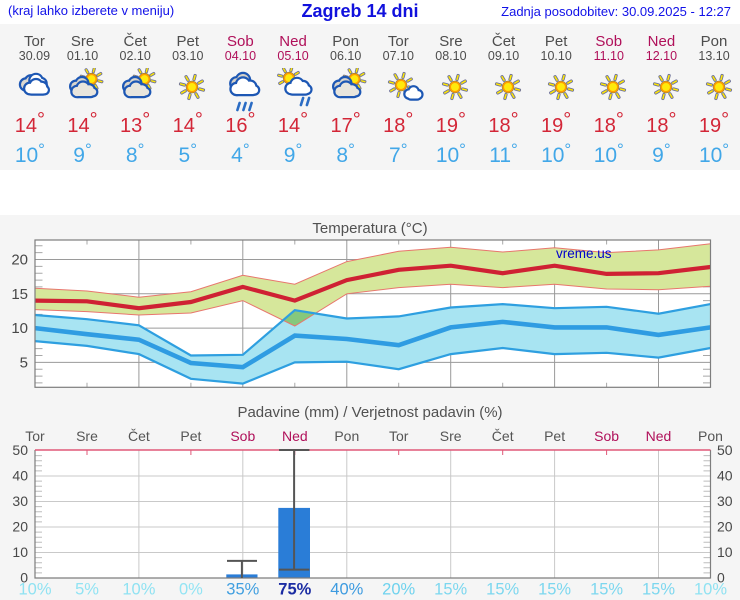  What do you see at coordinates (87, 590) in the screenshot?
I see `svg-text: 5%` at bounding box center [87, 590].